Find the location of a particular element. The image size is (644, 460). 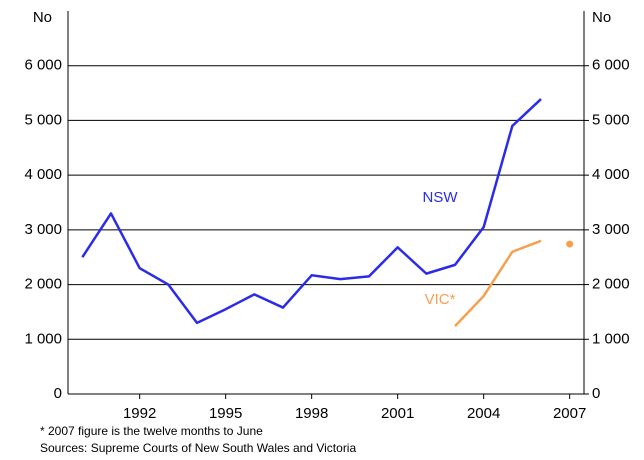

y2-tick-label: 2 000 is located at coordinates (611, 284).